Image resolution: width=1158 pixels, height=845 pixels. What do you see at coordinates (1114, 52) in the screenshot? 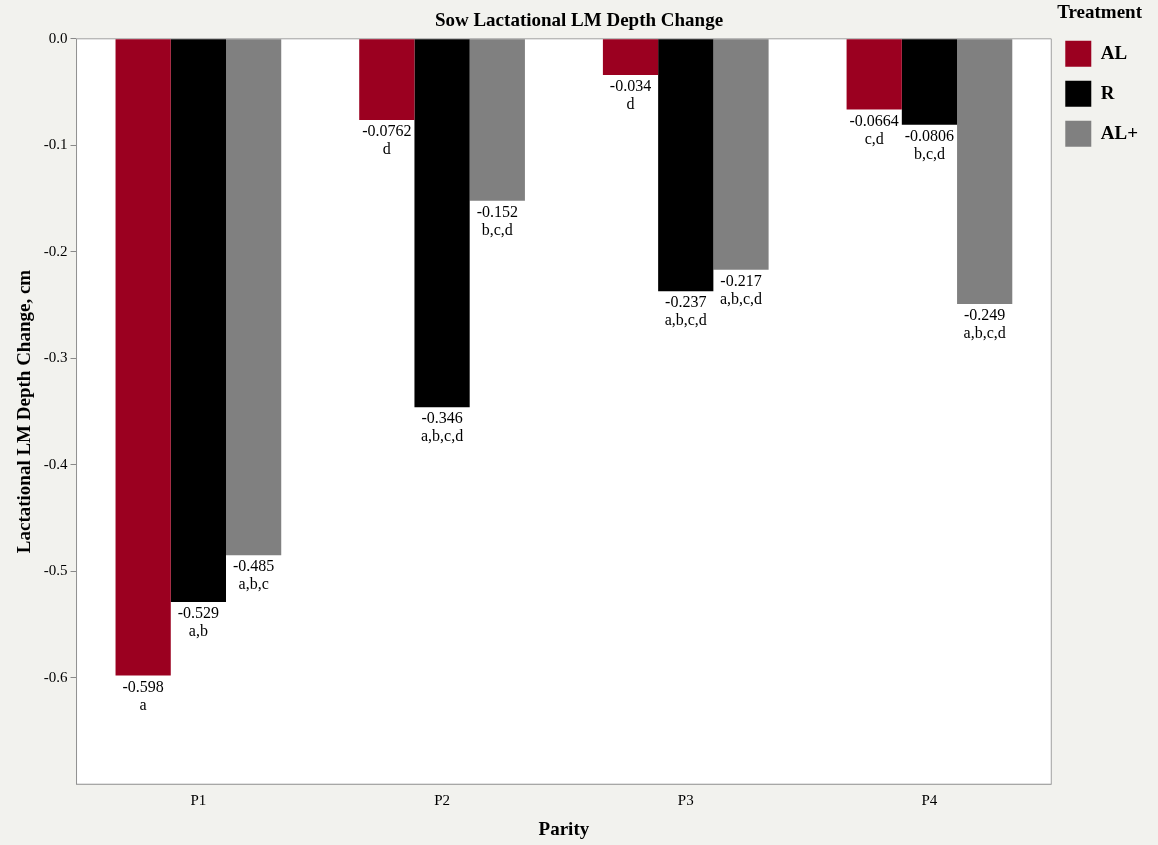
I see `legend-label: AL` at bounding box center [1114, 52].